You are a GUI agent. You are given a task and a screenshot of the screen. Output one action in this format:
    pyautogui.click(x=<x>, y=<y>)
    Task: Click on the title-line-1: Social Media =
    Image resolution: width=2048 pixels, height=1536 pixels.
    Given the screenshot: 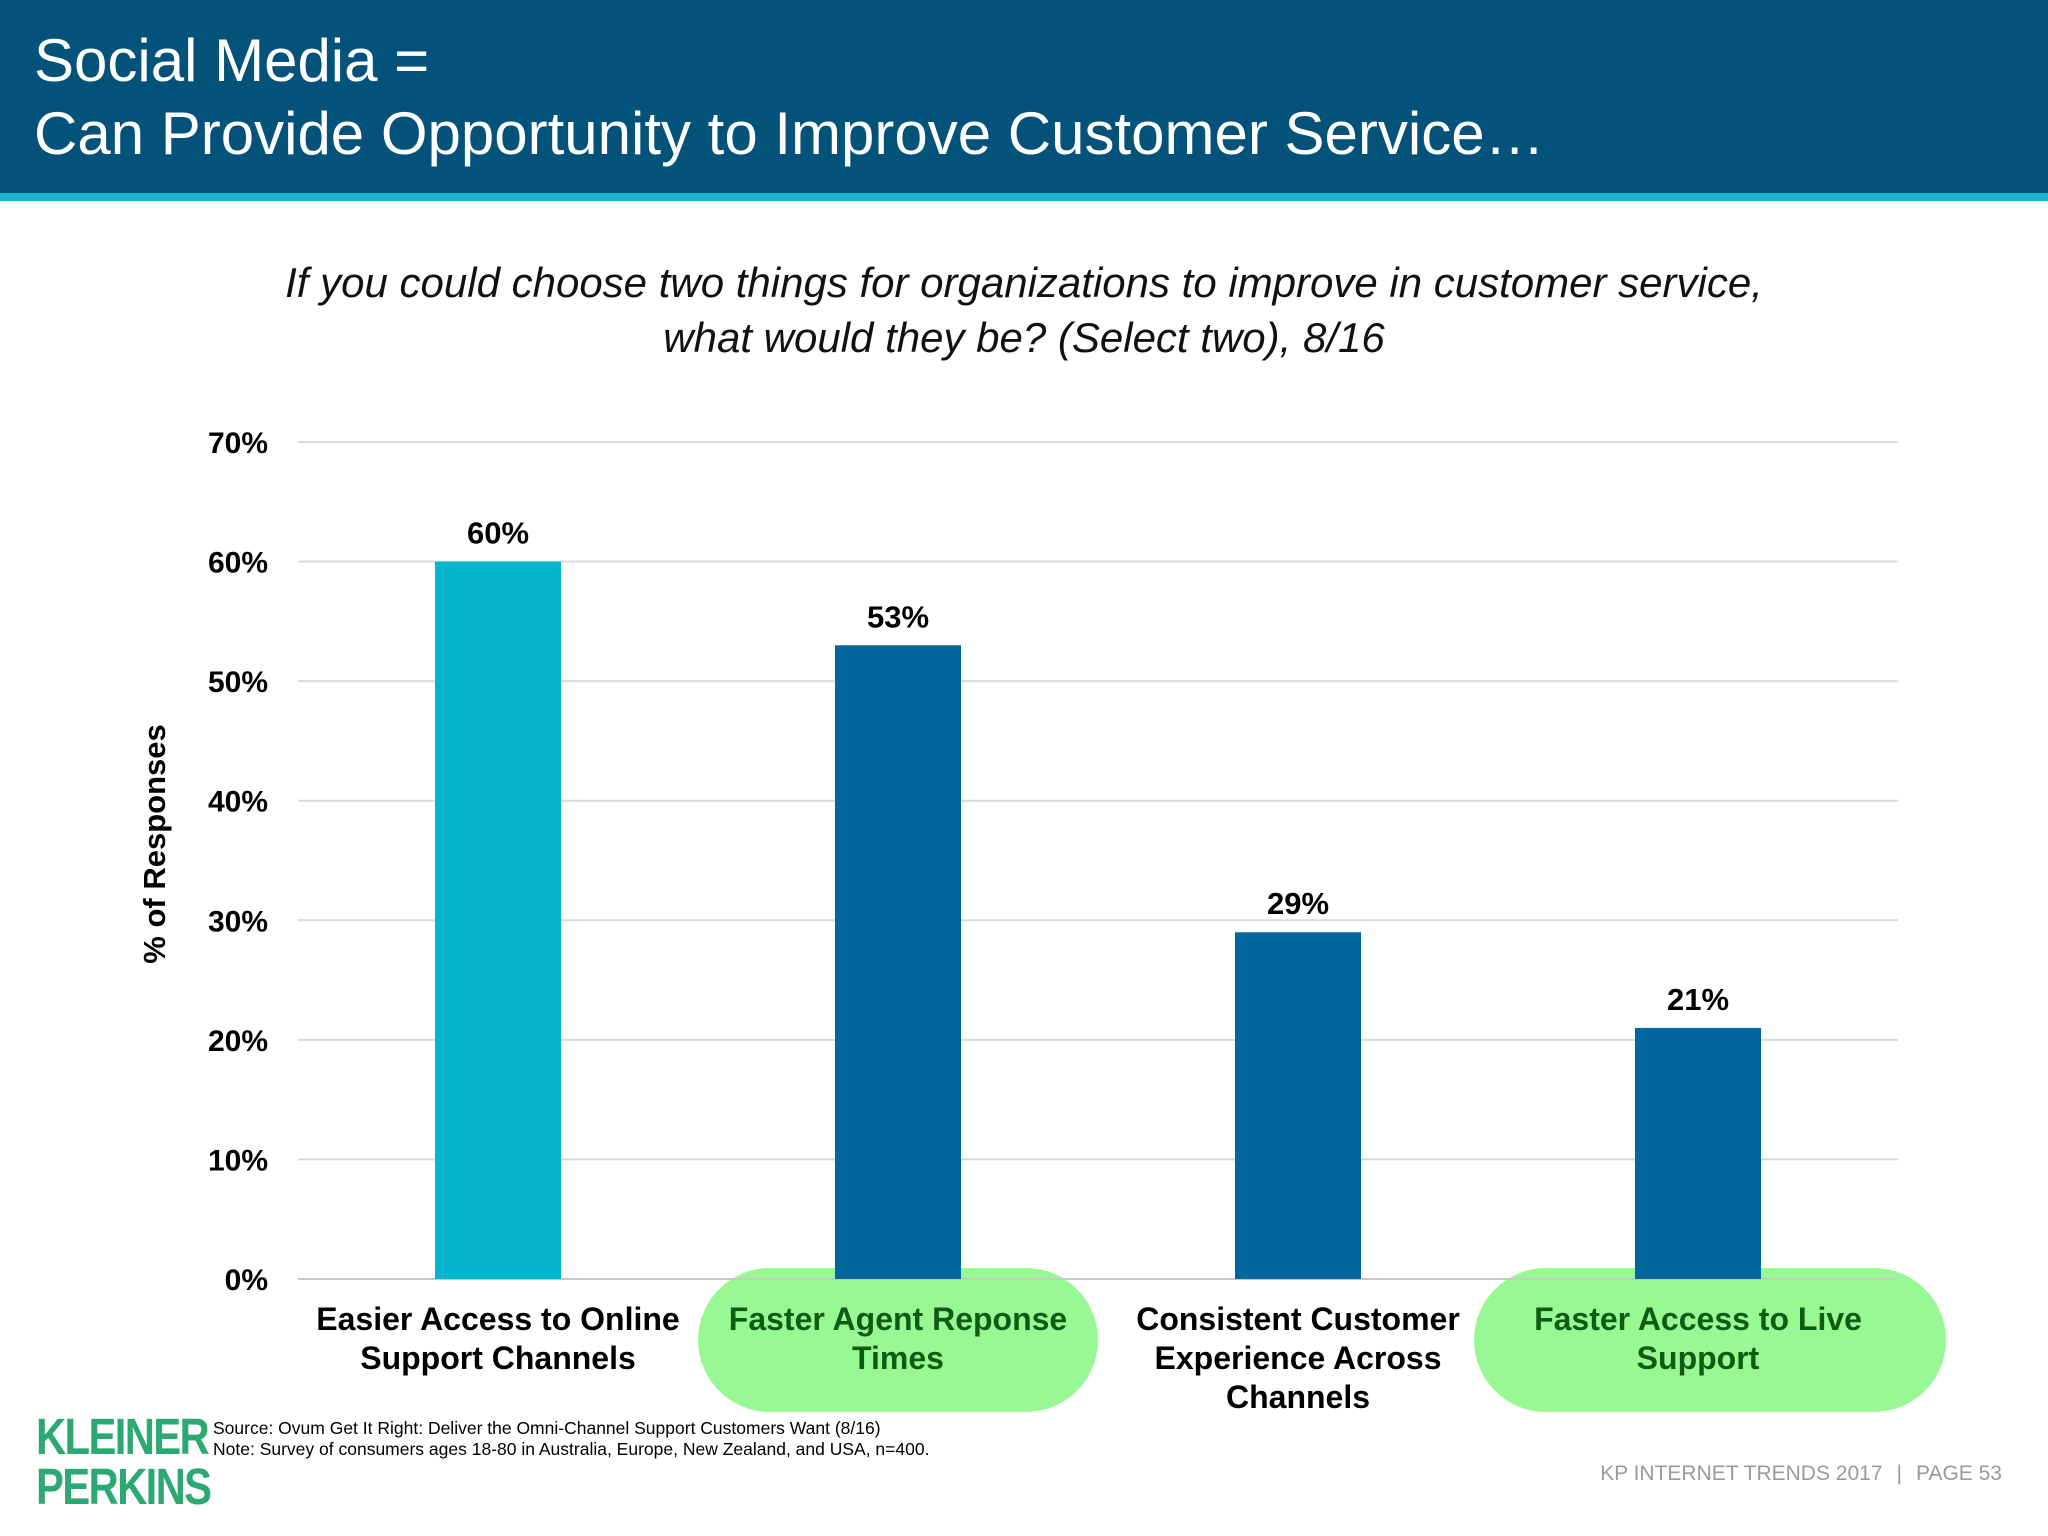 What is the action you would take?
    pyautogui.click(x=232, y=60)
    